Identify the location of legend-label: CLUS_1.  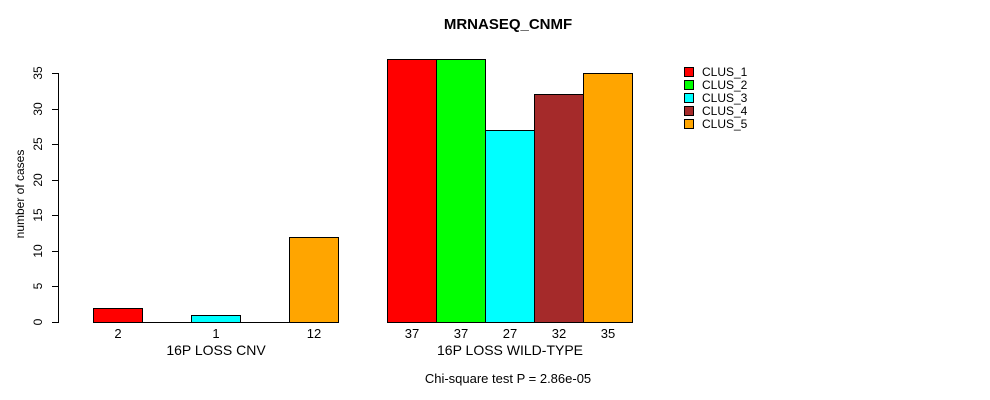
(725, 72).